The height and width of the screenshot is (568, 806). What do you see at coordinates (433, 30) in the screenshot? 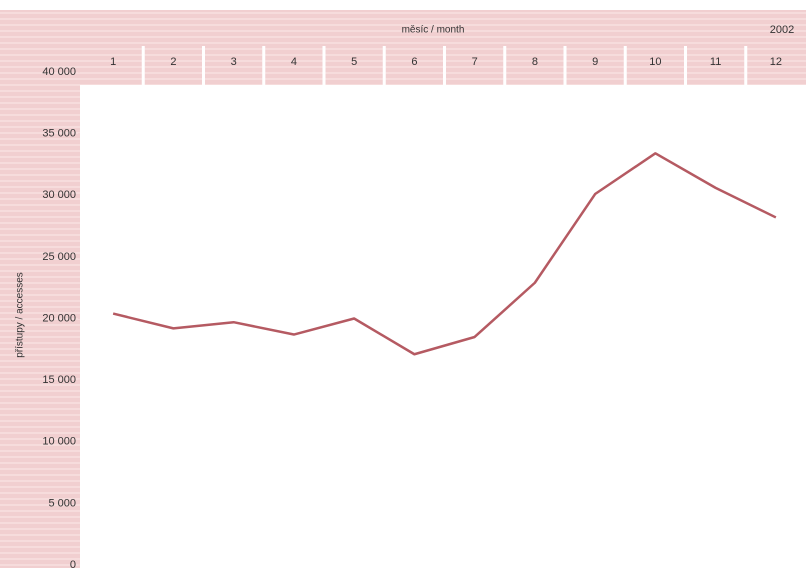
I see `x-axis-label: měsíc / month` at bounding box center [433, 30].